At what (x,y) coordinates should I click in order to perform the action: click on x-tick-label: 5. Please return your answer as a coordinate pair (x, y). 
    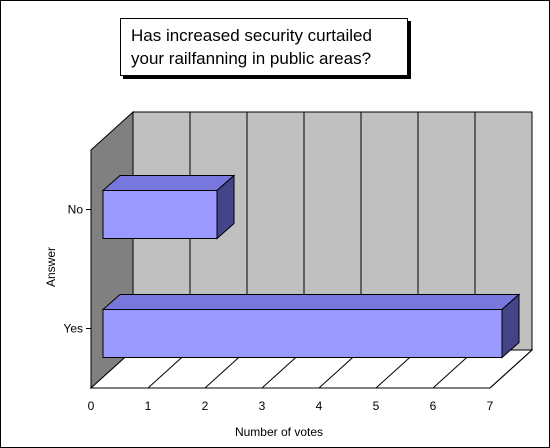
    Looking at the image, I should click on (376, 406).